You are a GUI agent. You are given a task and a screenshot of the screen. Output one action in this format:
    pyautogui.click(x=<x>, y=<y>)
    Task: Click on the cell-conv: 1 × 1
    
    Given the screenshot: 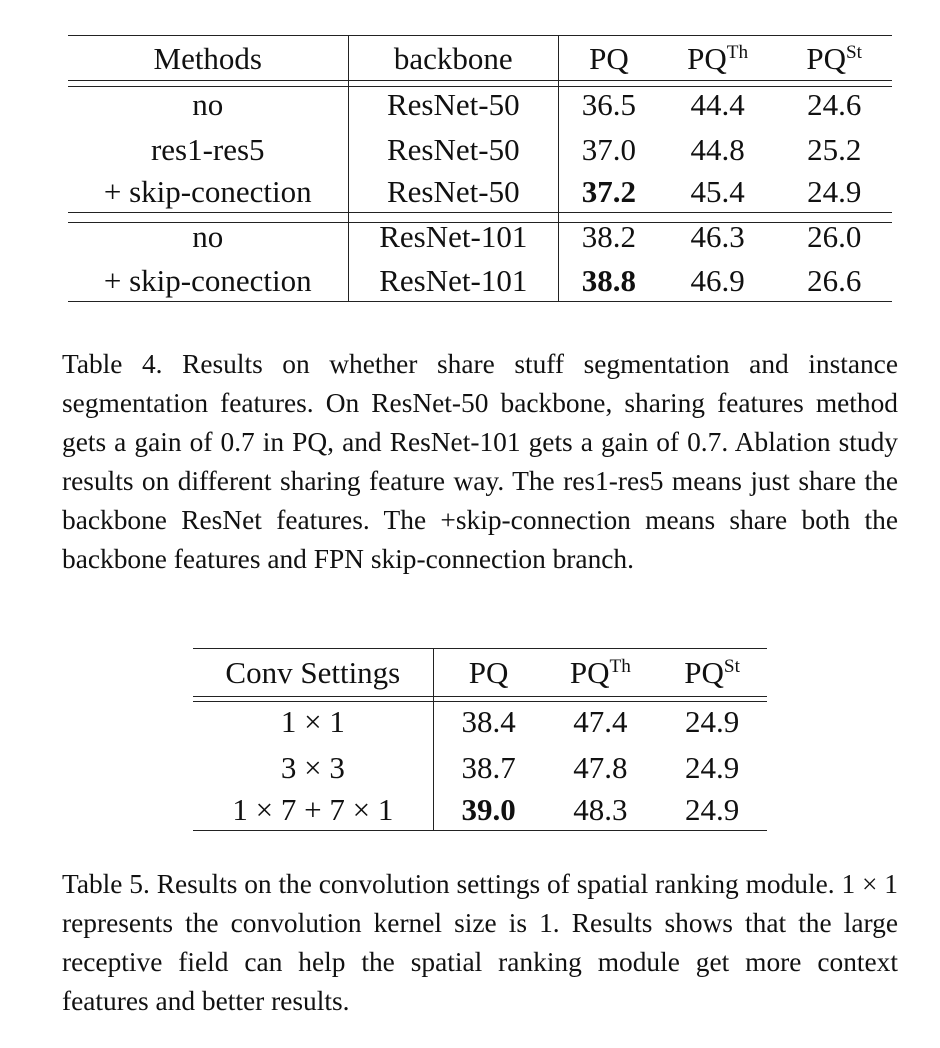 What is the action you would take?
    pyautogui.click(x=313, y=721)
    